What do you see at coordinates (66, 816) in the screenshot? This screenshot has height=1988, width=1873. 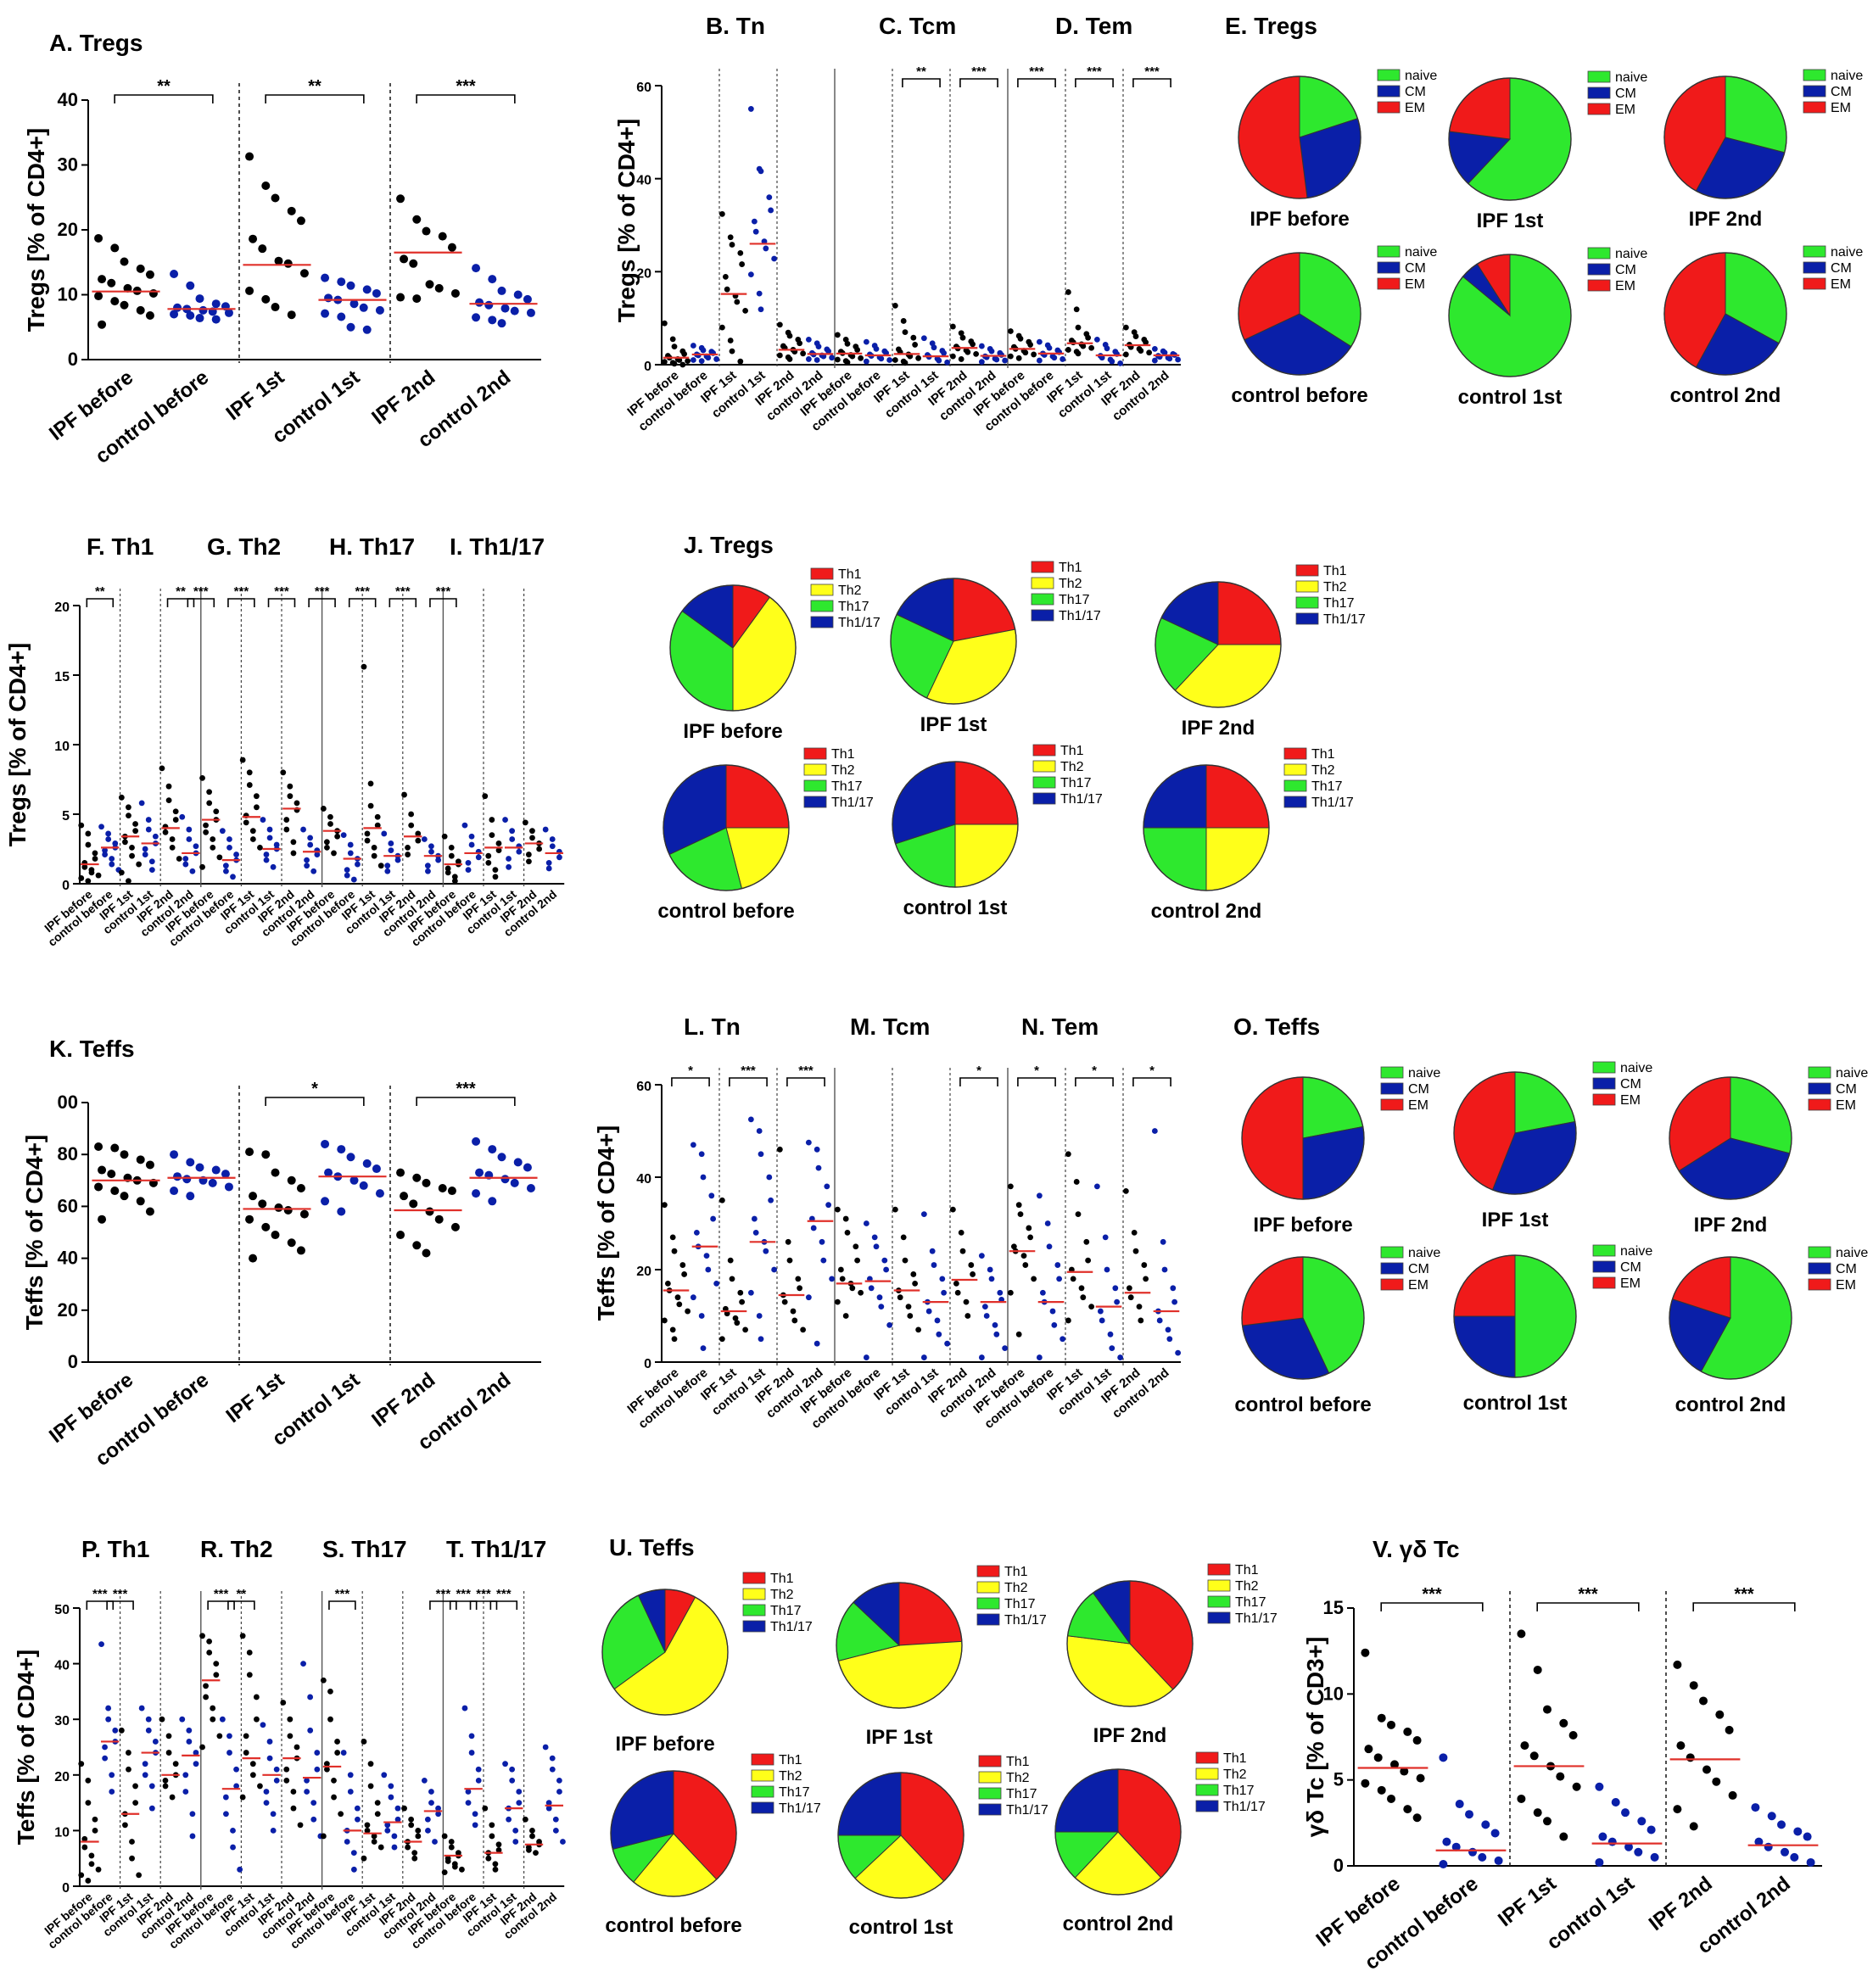 I see `y-tick-label: 5` at bounding box center [66, 816].